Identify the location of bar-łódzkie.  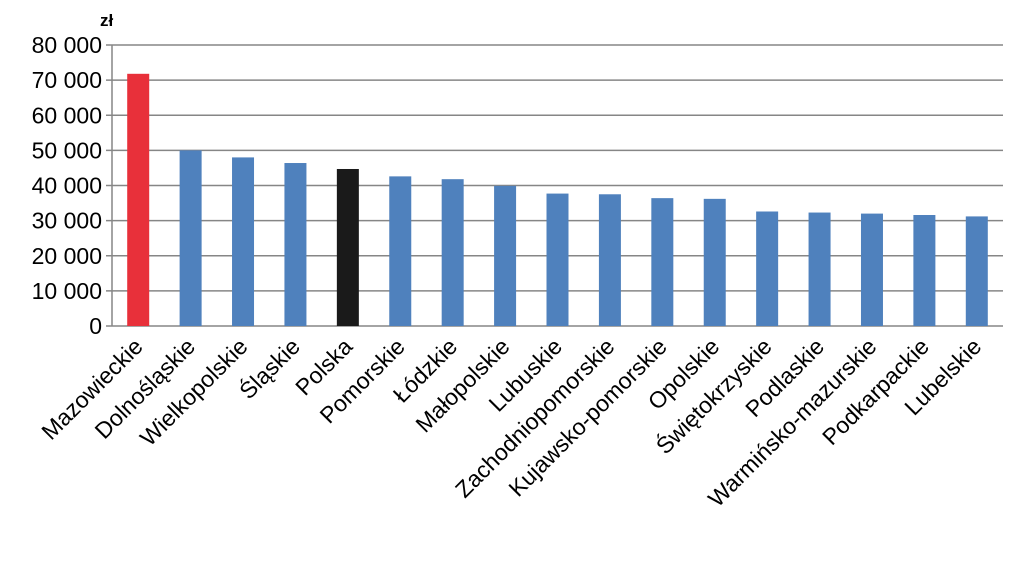
(452, 252).